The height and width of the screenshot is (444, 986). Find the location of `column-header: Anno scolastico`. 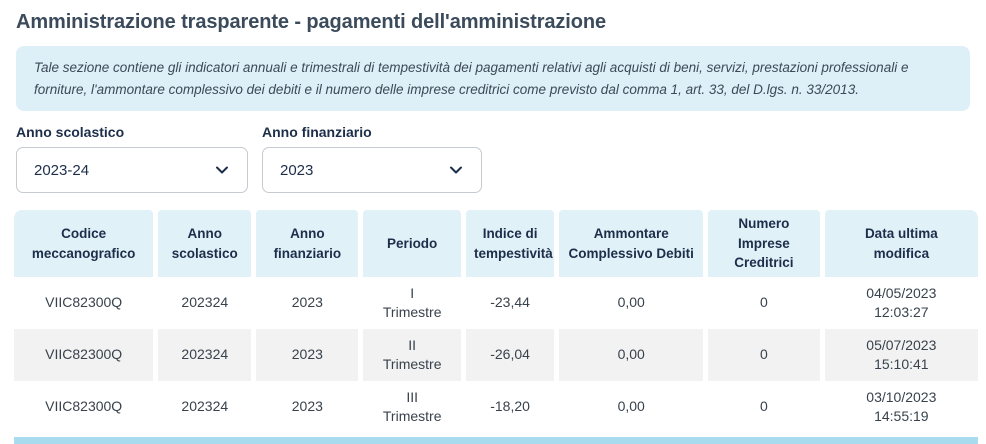

column-header: Anno scolastico is located at coordinates (205, 243).